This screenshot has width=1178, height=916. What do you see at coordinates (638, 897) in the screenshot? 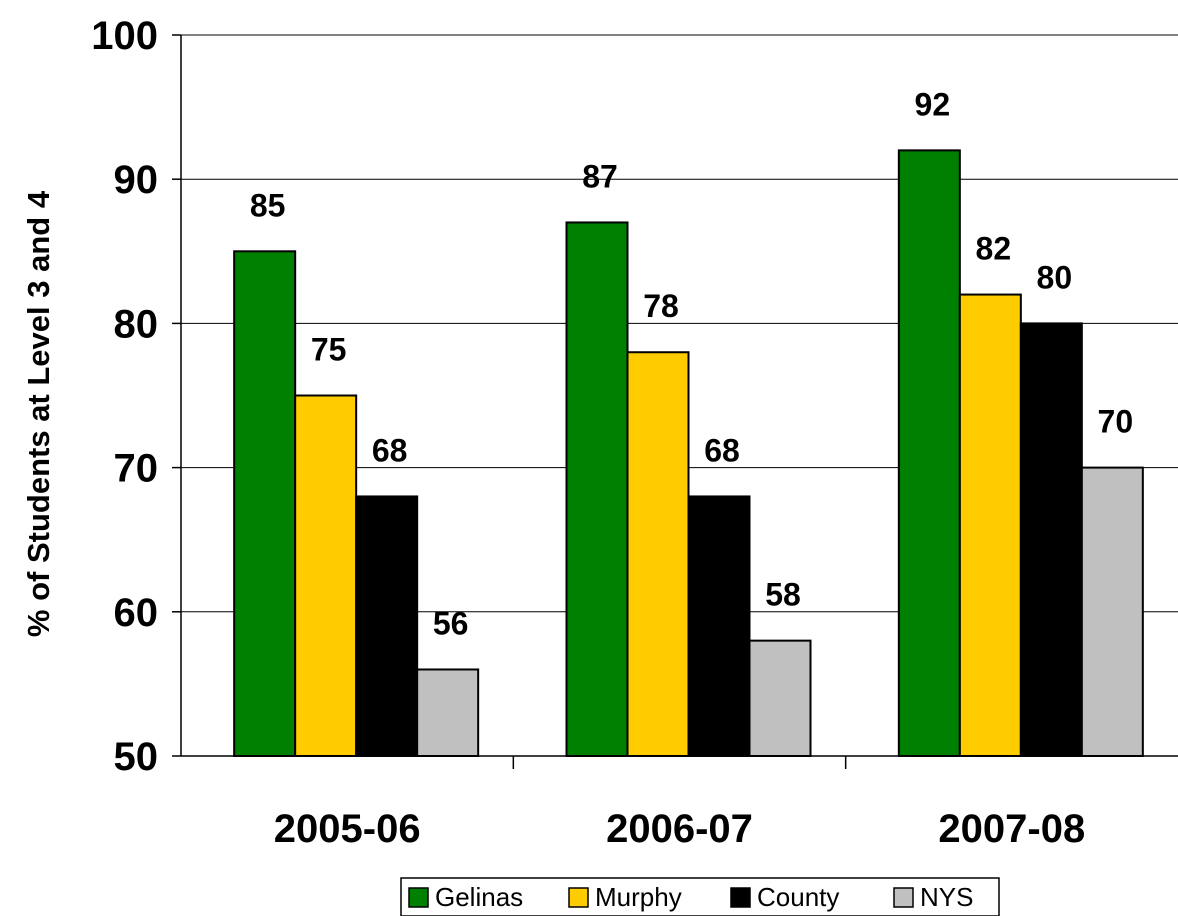
I see `legend-label-murphy: Murphy` at bounding box center [638, 897].